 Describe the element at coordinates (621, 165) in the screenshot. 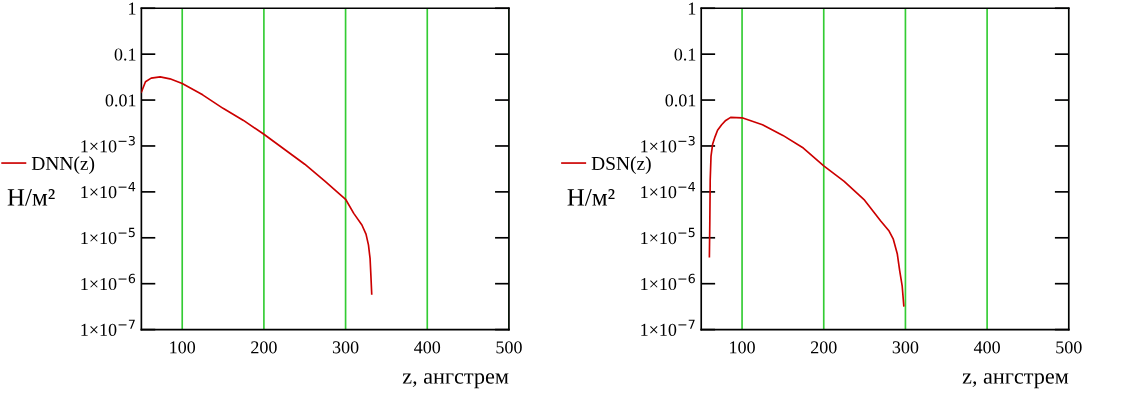

I see `legend-label: DSN(z)` at that location.